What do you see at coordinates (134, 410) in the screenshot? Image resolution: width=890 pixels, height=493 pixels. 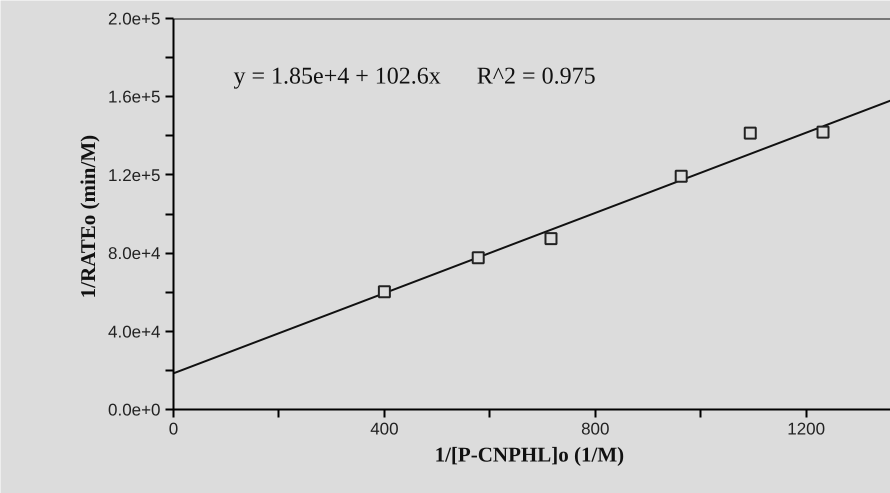 I see `y-tick-label: 0.0e+0` at bounding box center [134, 410].